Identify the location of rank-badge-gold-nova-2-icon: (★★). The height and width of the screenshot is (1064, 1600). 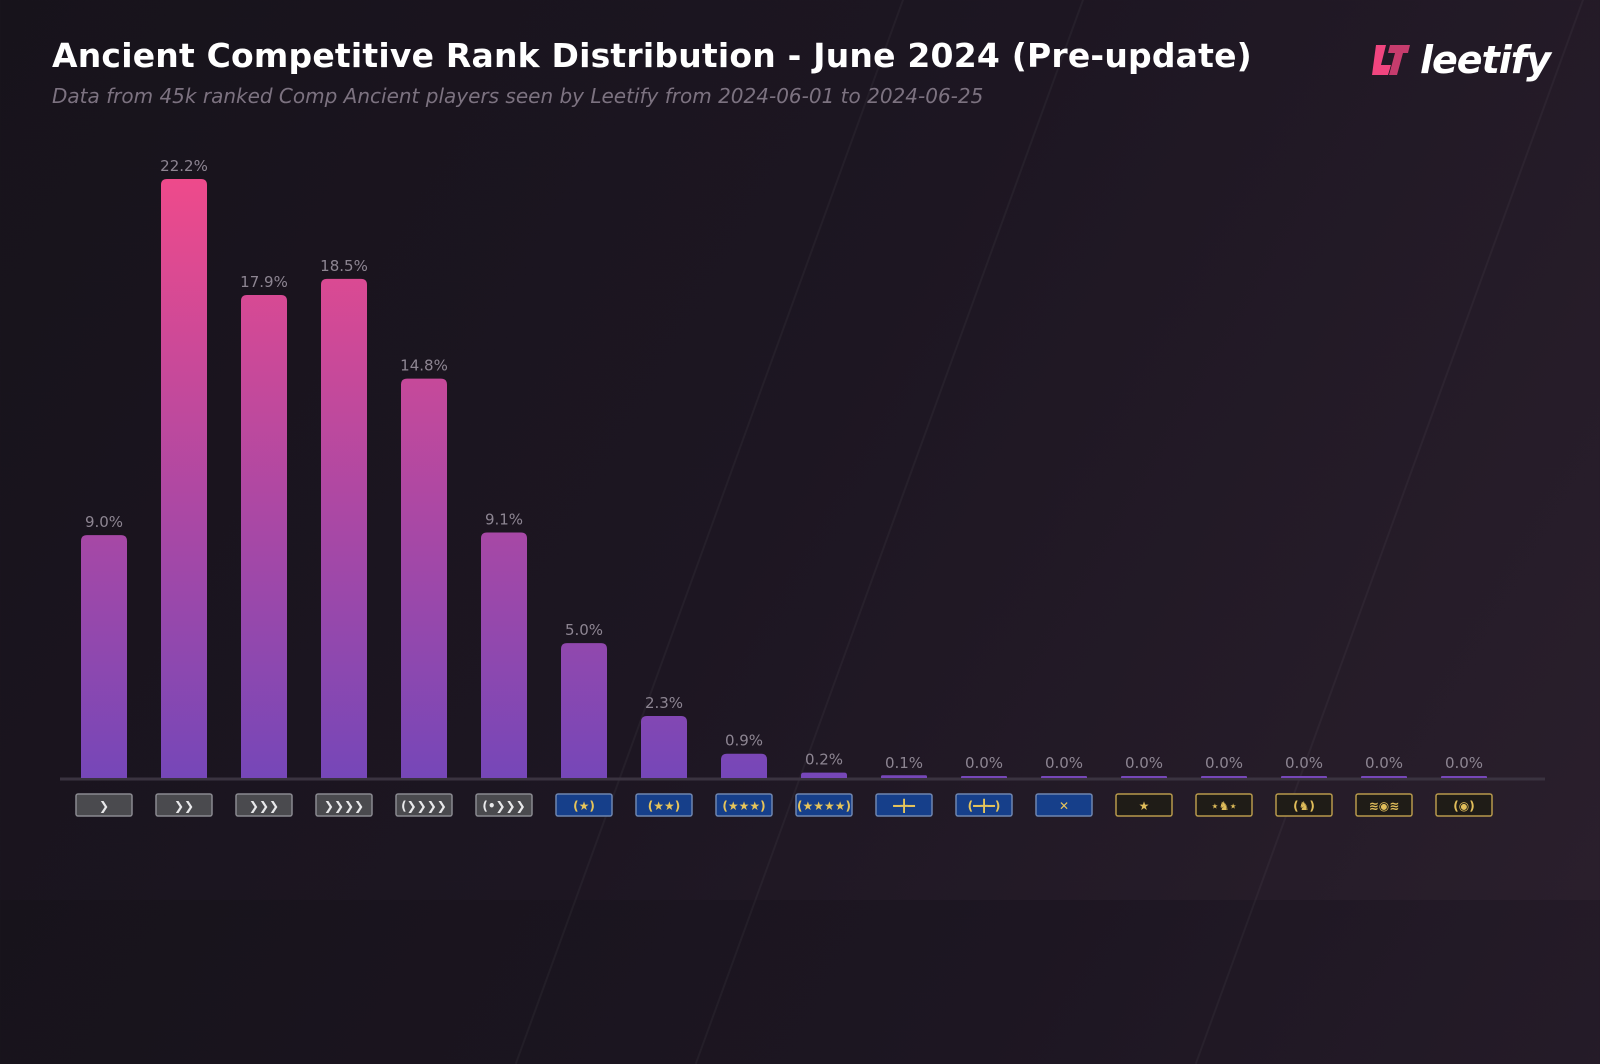
(664, 805).